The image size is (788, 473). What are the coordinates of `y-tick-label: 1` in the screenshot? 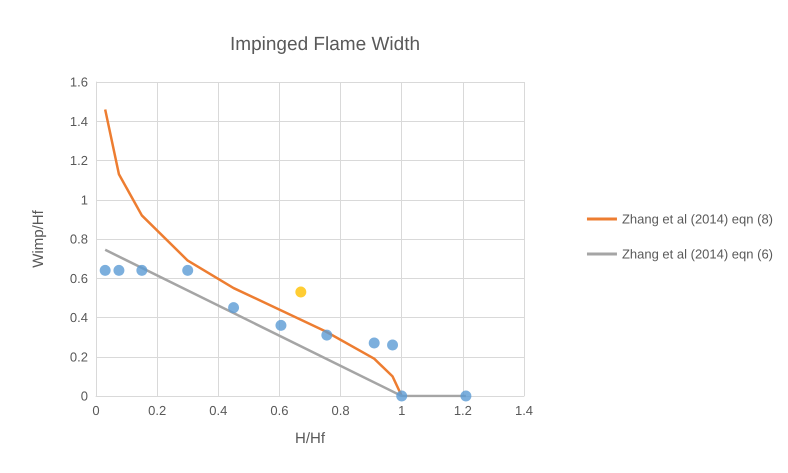 It's located at (84, 200).